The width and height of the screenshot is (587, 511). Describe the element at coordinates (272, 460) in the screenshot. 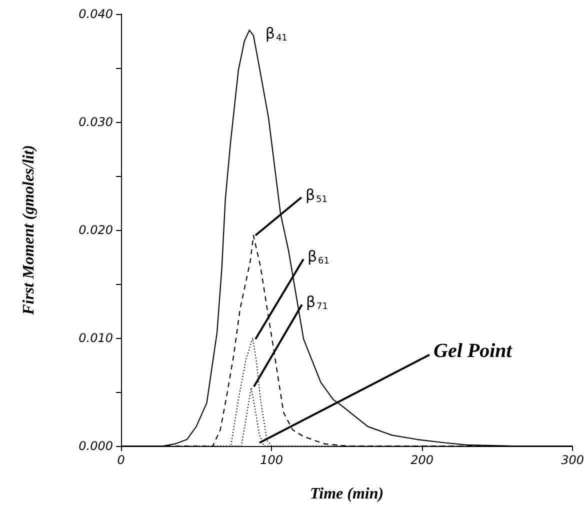

I see `x-tick-label: 100` at that location.